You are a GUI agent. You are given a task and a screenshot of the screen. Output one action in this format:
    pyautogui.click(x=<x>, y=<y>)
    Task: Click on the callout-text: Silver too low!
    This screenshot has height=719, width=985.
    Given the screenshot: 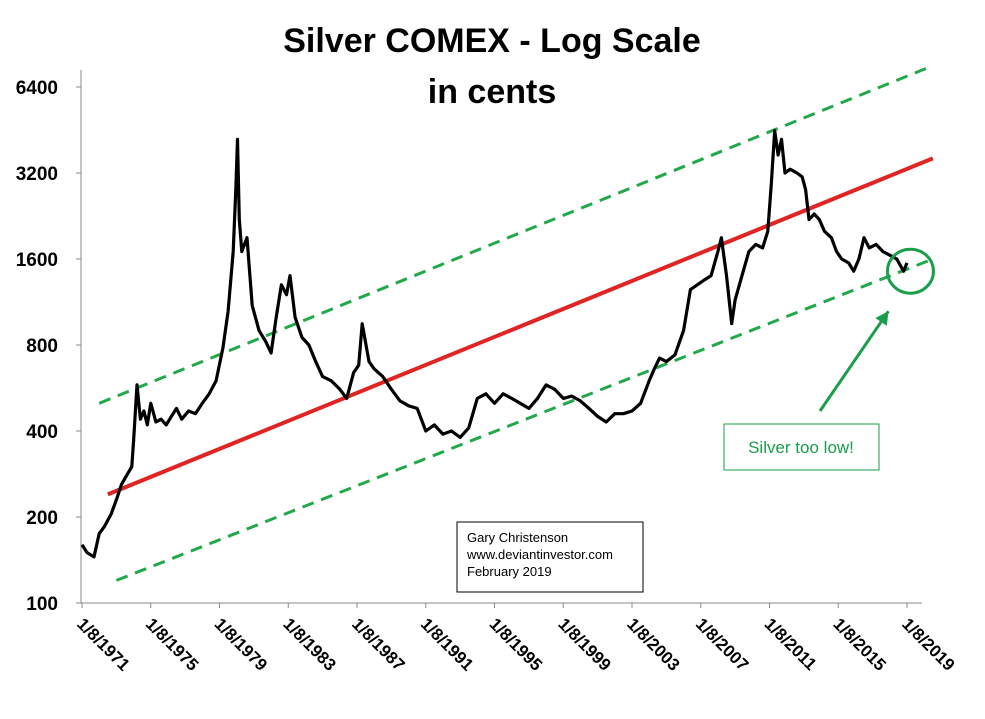 What is the action you would take?
    pyautogui.click(x=801, y=447)
    